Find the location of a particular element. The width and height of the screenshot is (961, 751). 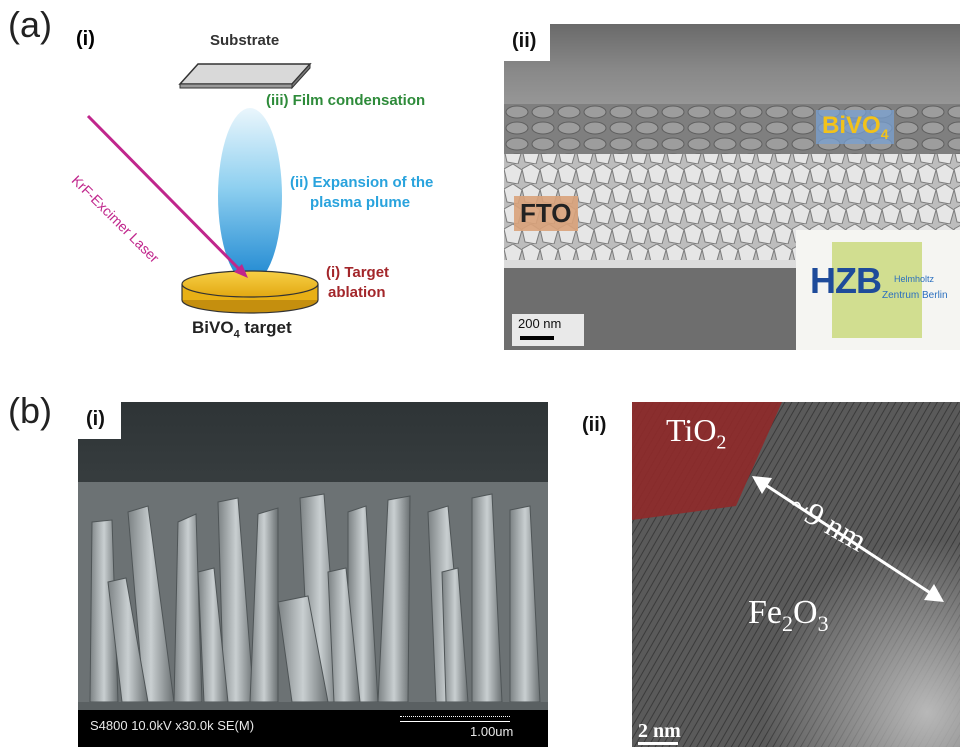

fe2o3-label-a: Fe is located at coordinates (765, 612).